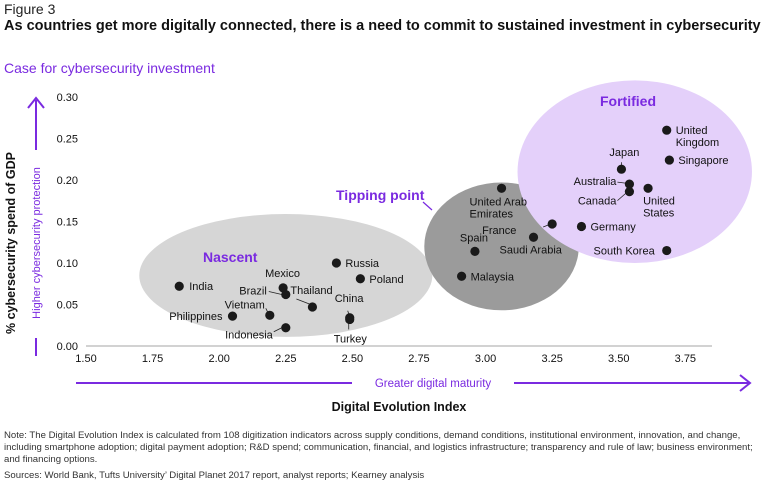 The width and height of the screenshot is (768, 483). What do you see at coordinates (628, 101) in the screenshot?
I see `cluster-3-label: Fortified` at bounding box center [628, 101].